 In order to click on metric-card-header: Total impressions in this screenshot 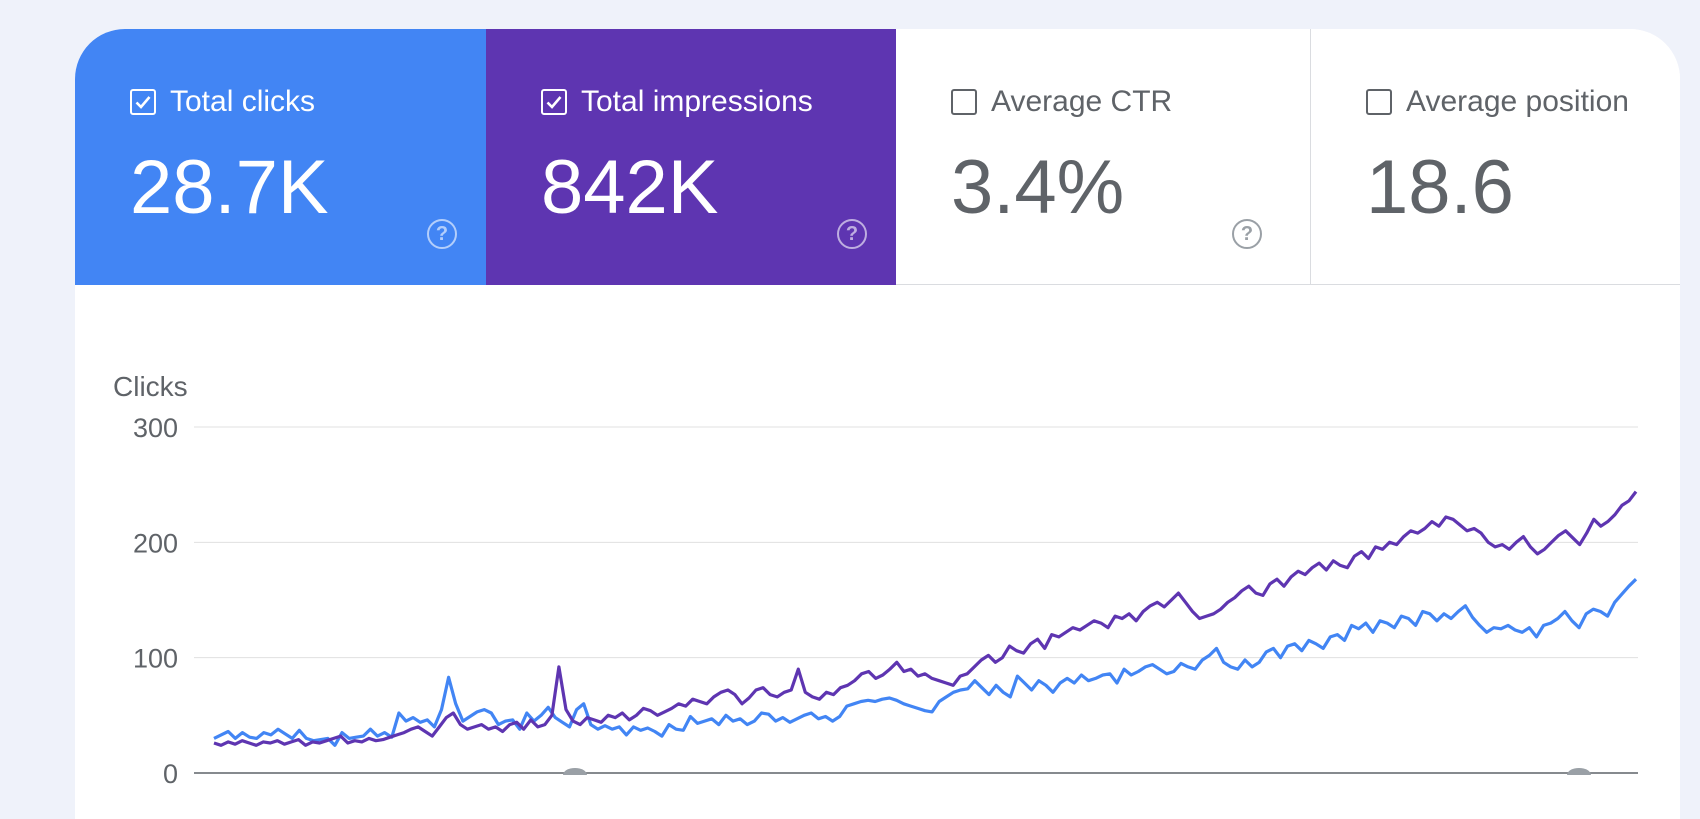, I will do `click(677, 102)`.